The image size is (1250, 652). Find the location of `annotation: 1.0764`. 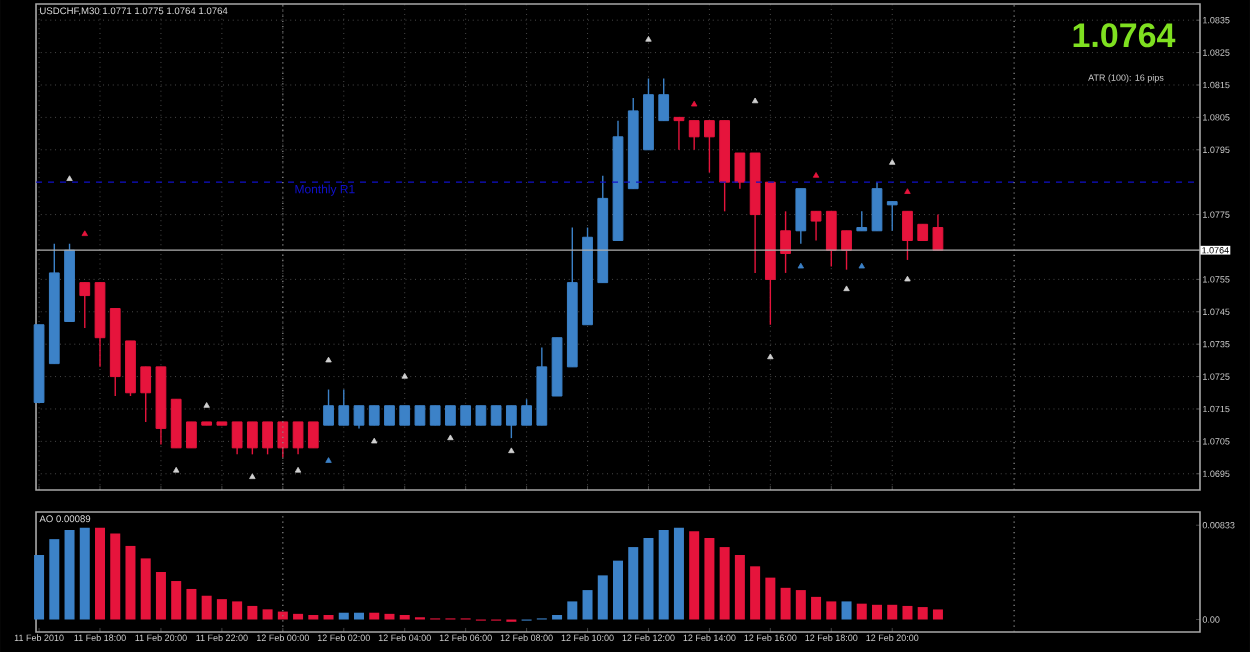

annotation: 1.0764 is located at coordinates (1124, 35).